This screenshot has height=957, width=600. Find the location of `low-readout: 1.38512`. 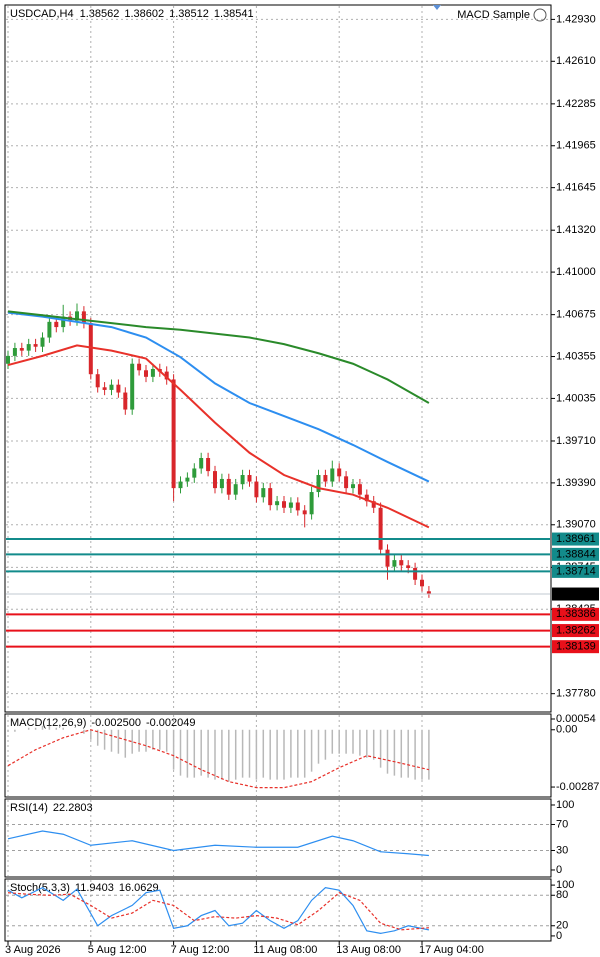

low-readout: 1.38512 is located at coordinates (189, 14).